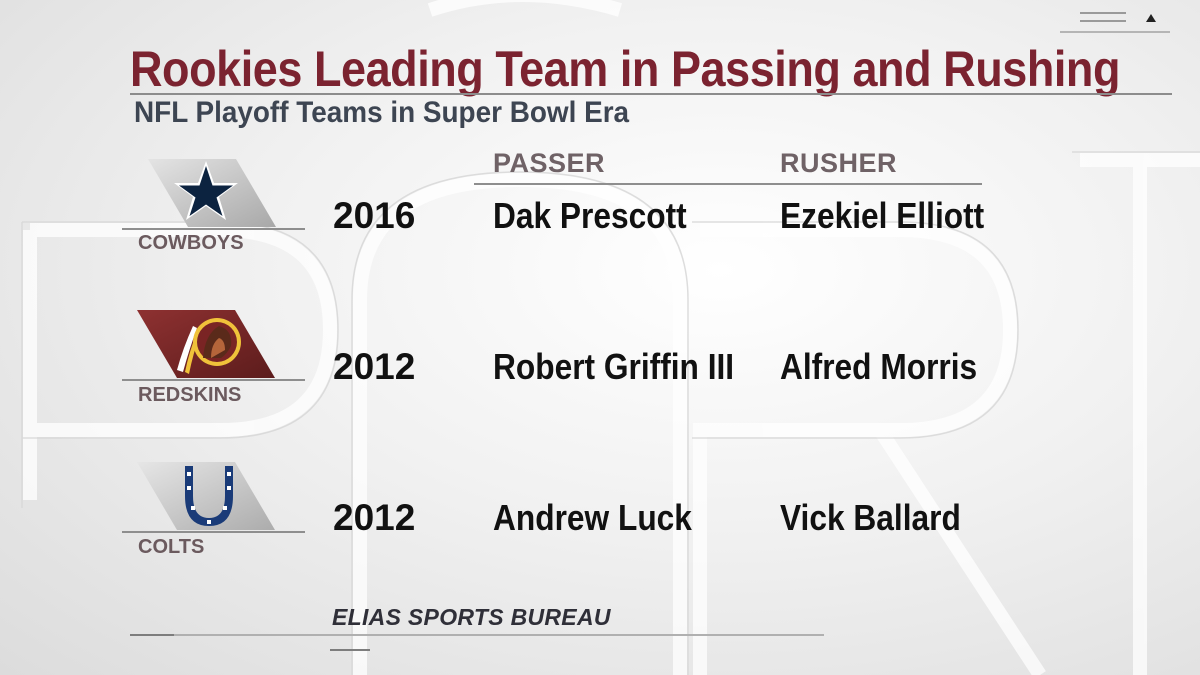 This screenshot has height=675, width=1200. I want to click on source-credit: ELIAS SPORTS BUREAU, so click(471, 617).